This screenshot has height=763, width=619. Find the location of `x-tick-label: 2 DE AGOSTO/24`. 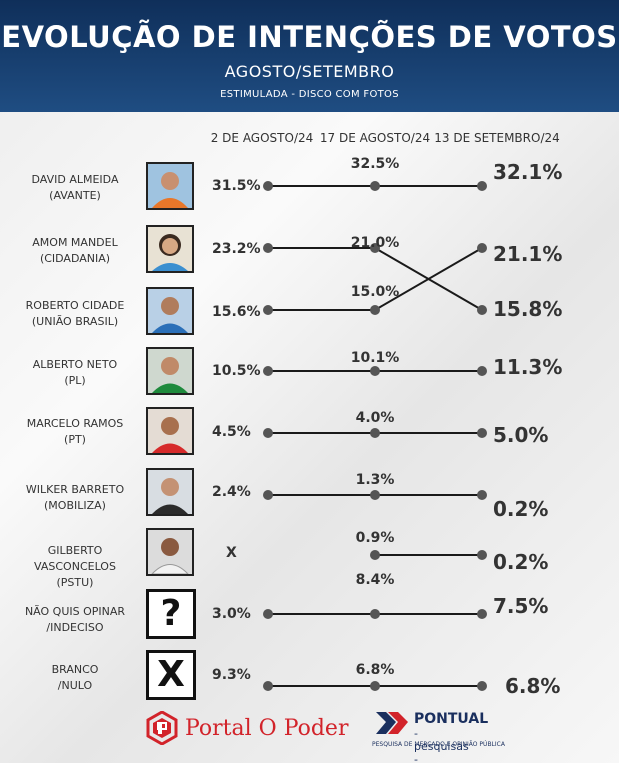

x-tick-label: 2 DE AGOSTO/24 is located at coordinates (262, 138).